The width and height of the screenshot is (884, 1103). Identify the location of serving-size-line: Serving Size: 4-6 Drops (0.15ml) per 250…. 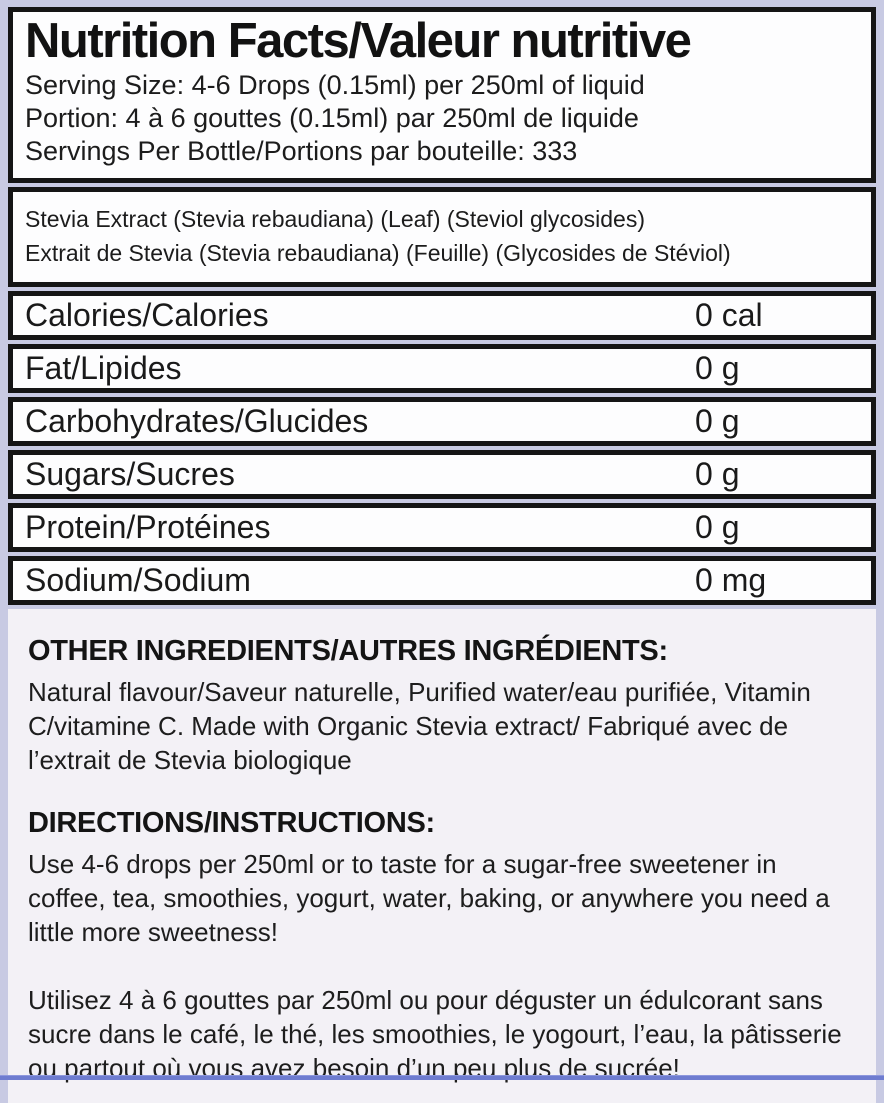
(335, 84).